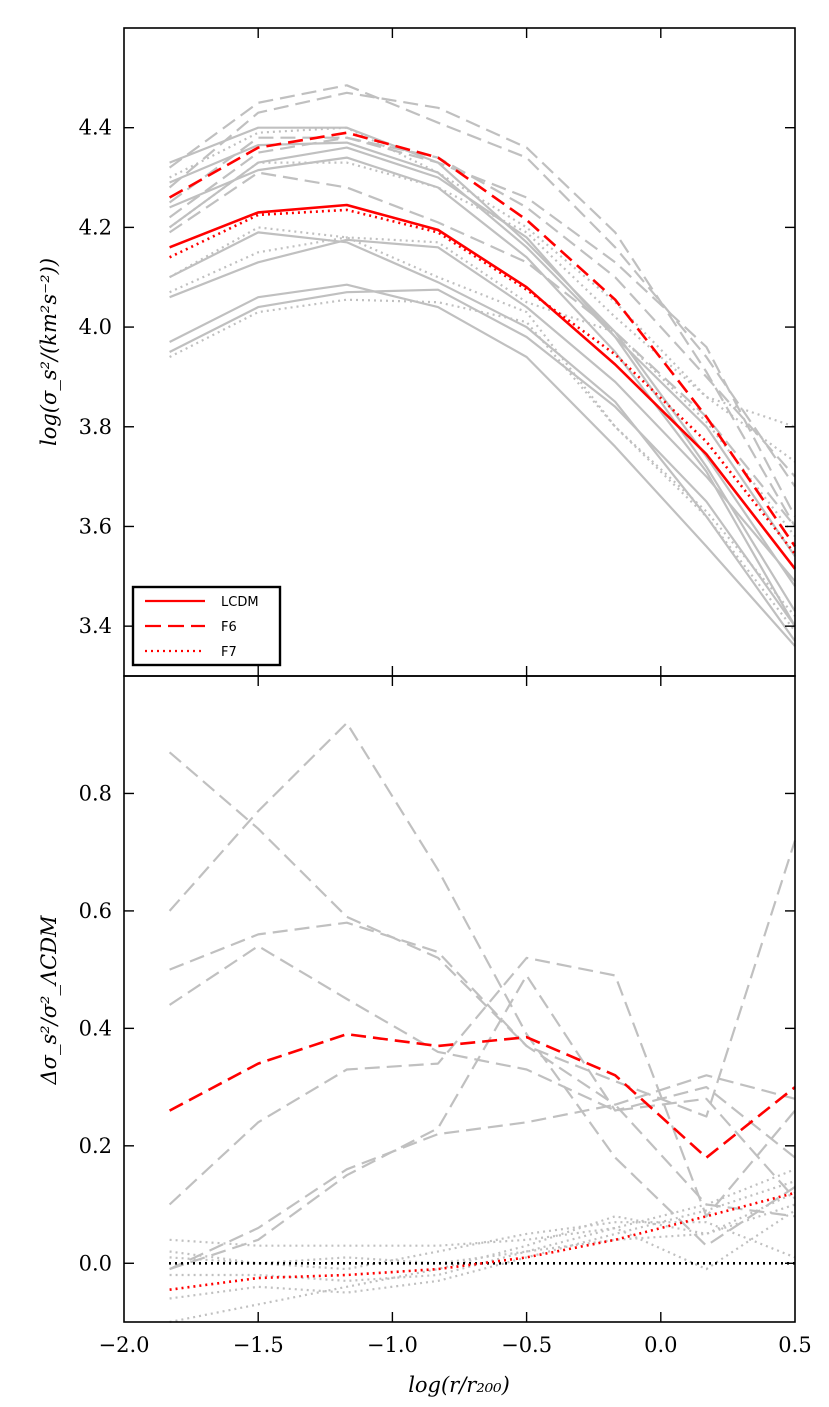  Describe the element at coordinates (482, 1095) in the screenshot. I see `series-bottom-f6-mean` at that location.